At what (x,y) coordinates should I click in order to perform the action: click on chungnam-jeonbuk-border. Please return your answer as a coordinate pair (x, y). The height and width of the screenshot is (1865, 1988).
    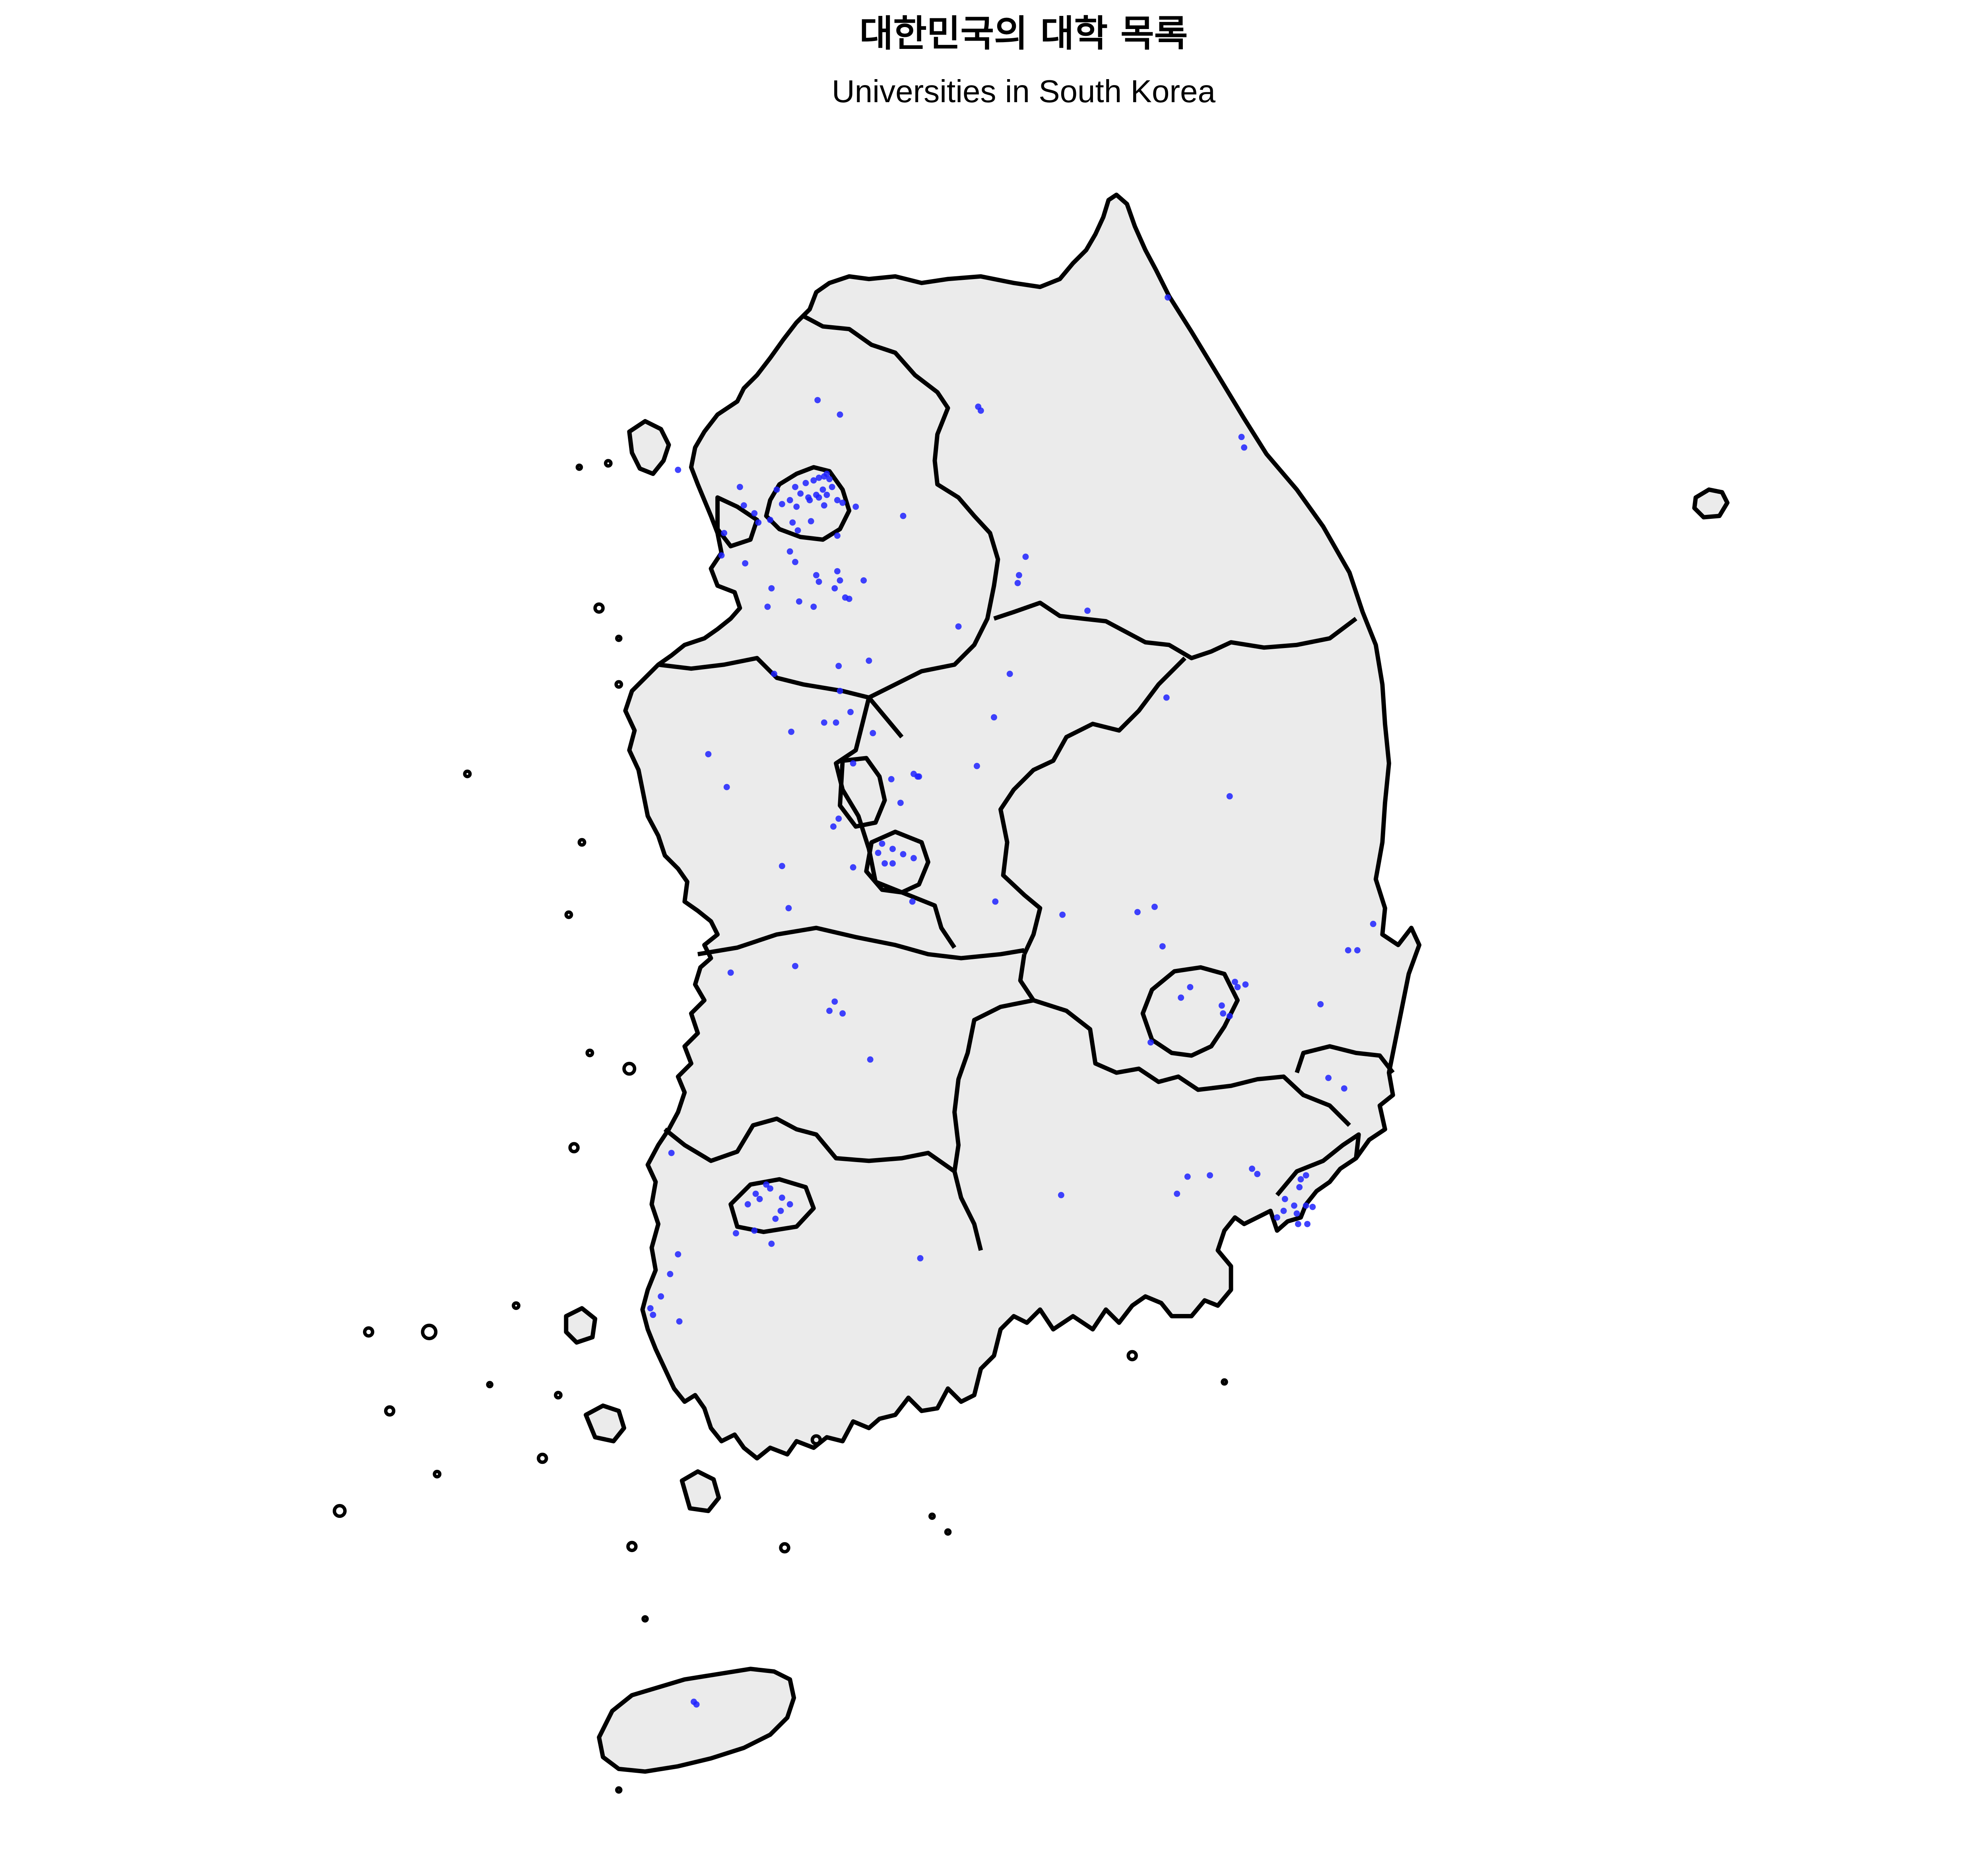
    Looking at the image, I should click on (861, 944).